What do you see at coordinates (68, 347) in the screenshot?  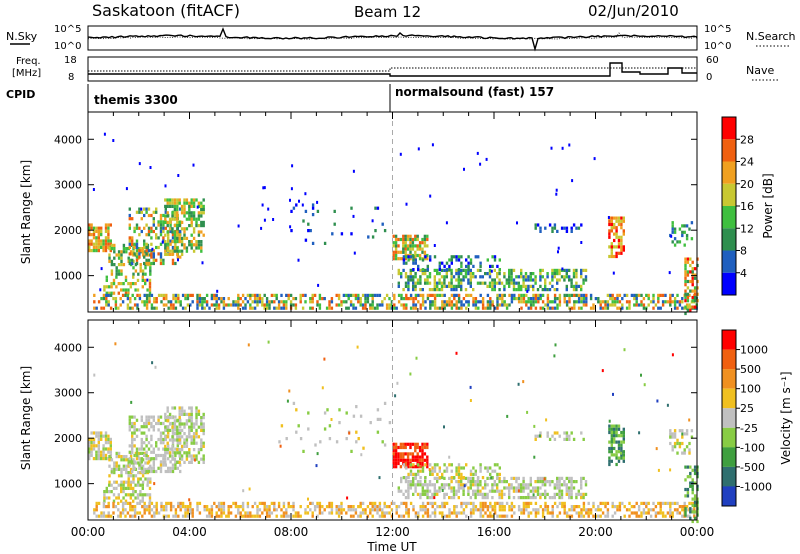 I see `velocity-ytick-label: 4000` at bounding box center [68, 347].